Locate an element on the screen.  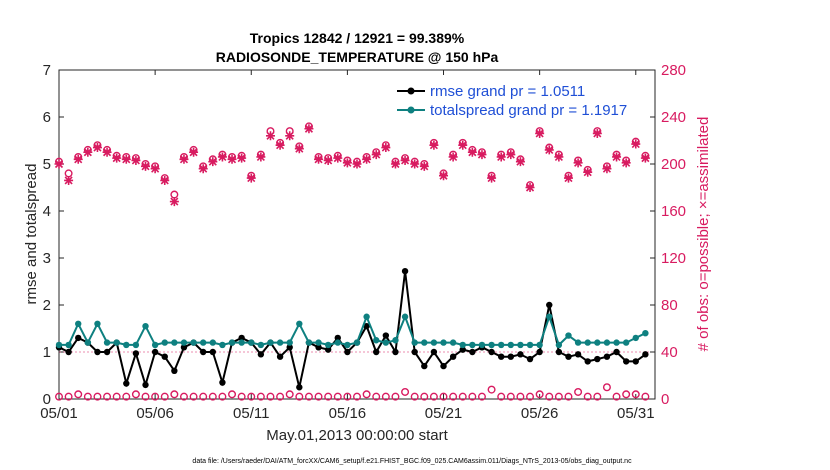
y2-tick-label: 280 is located at coordinates (673, 70).